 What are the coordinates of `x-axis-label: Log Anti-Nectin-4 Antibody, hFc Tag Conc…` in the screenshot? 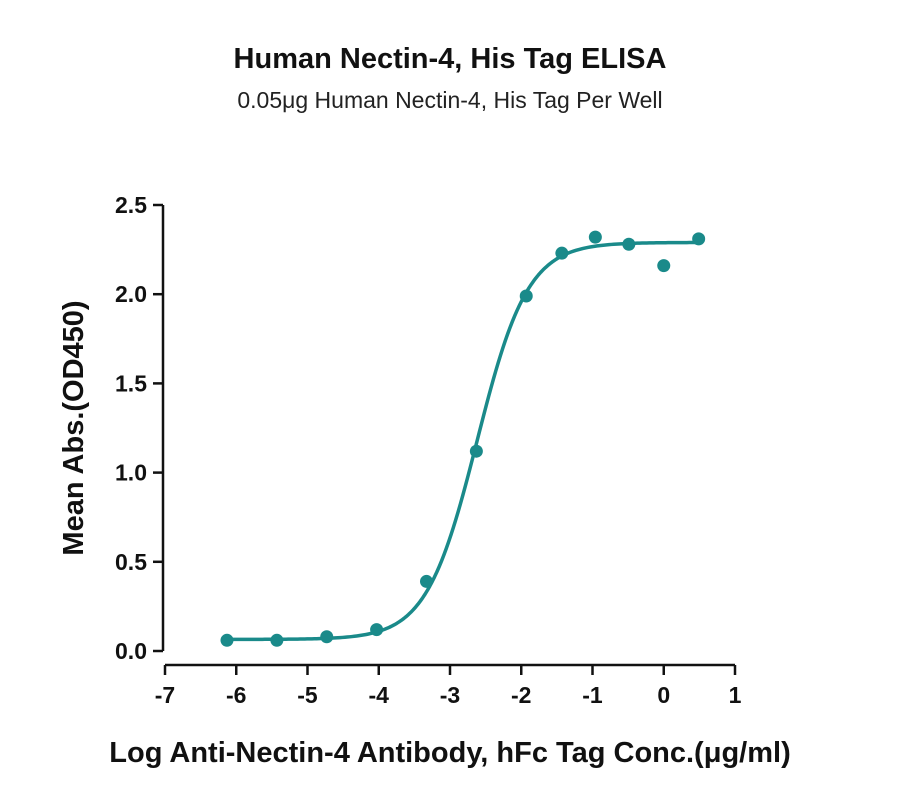 It's located at (449, 753).